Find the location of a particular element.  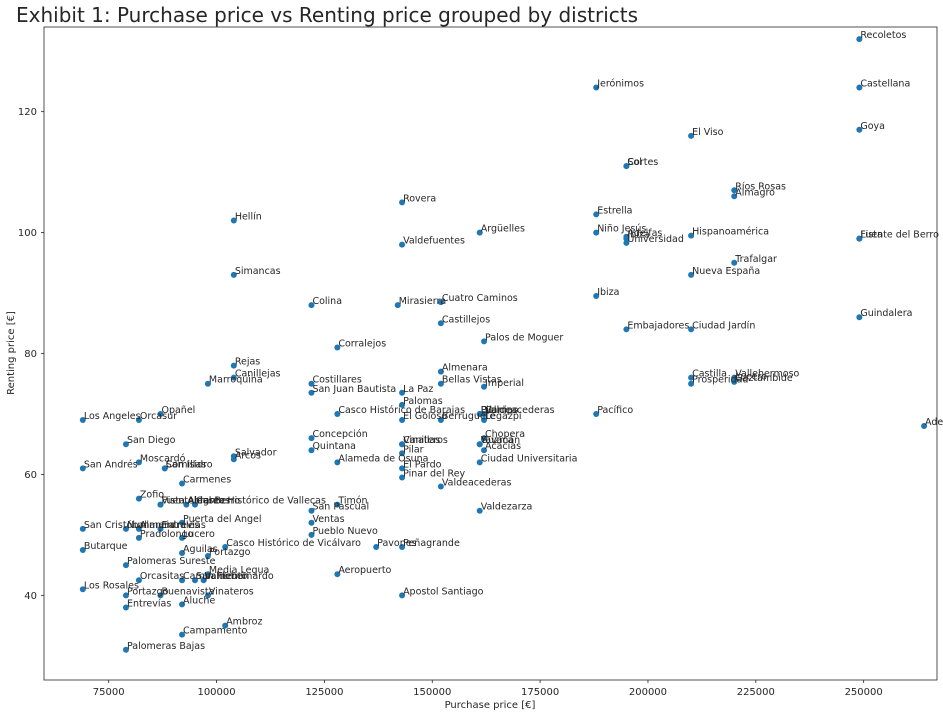

point-label: Zofio is located at coordinates (152, 495).